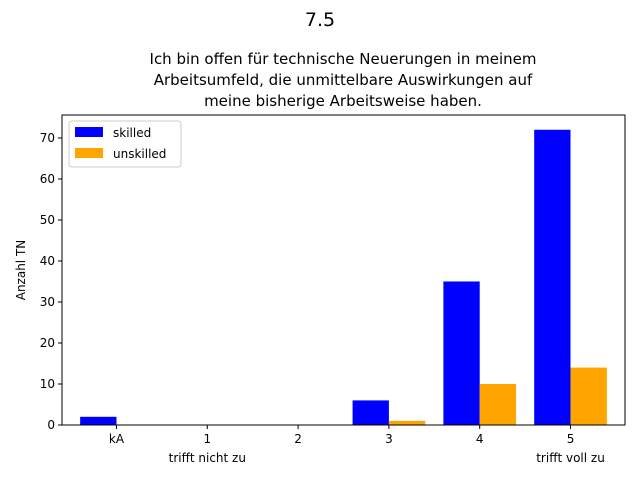 The height and width of the screenshot is (484, 640). I want to click on x-tick-label-4: 4, so click(480, 439).